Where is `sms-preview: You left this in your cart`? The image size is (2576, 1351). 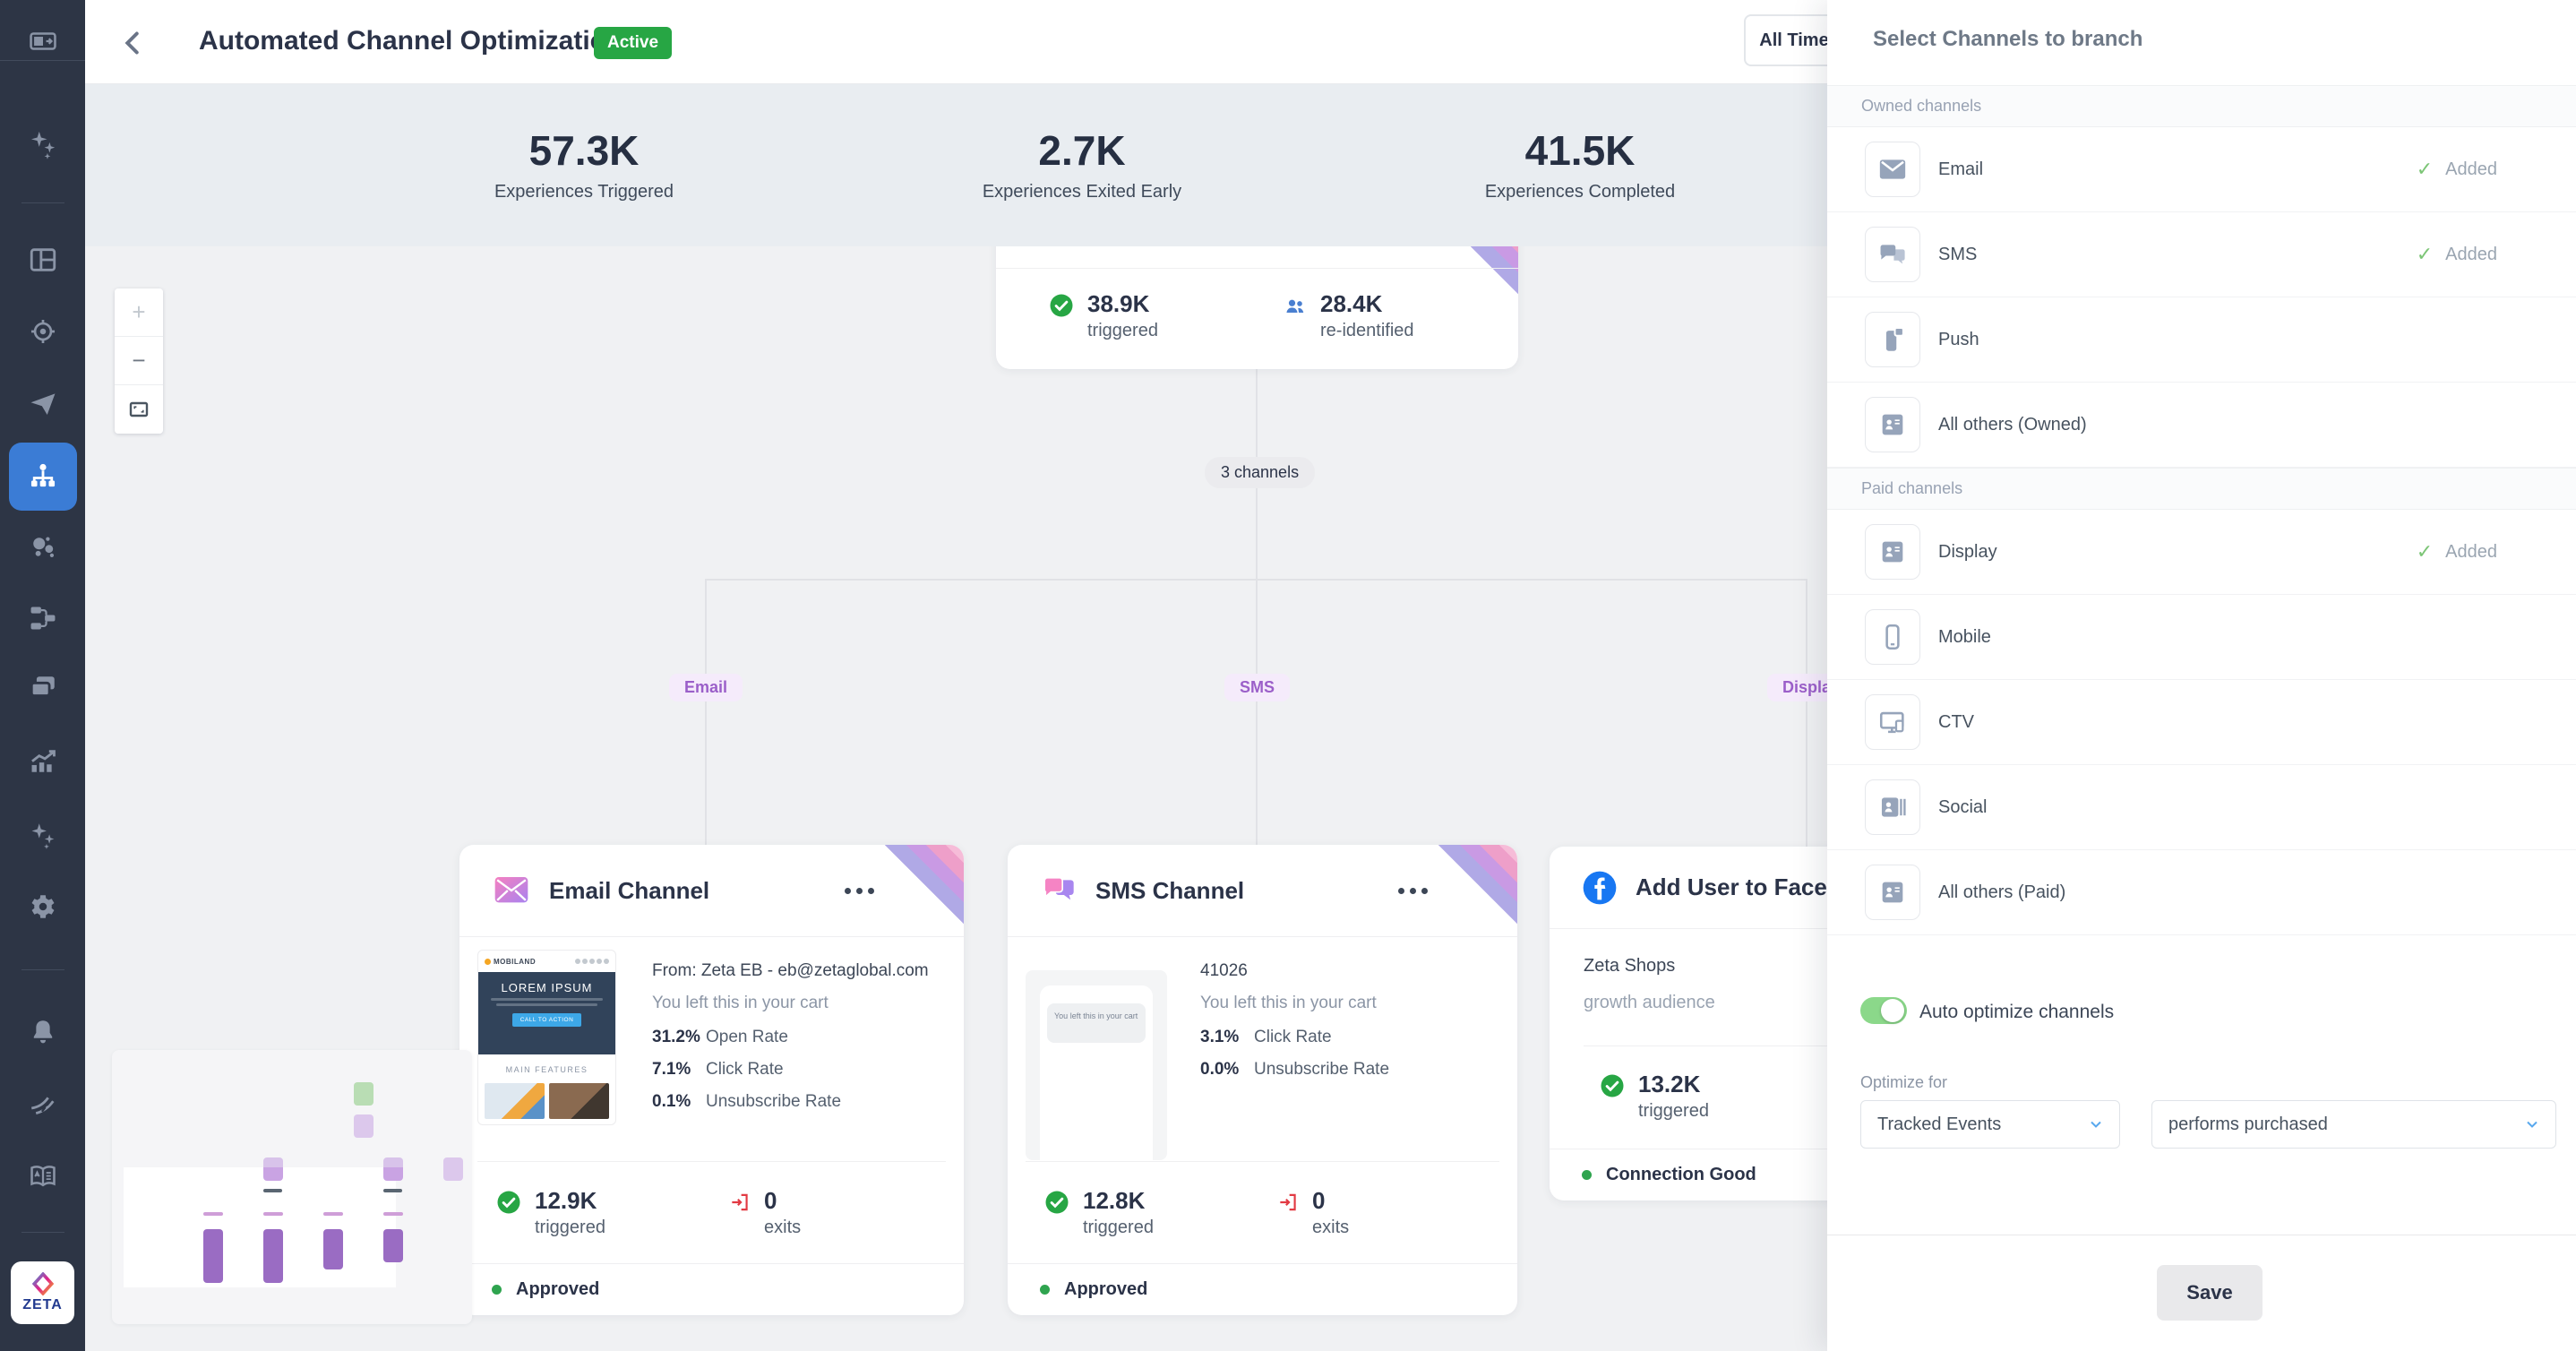
sms-preview: You left this in your cart is located at coordinates (1096, 1065).